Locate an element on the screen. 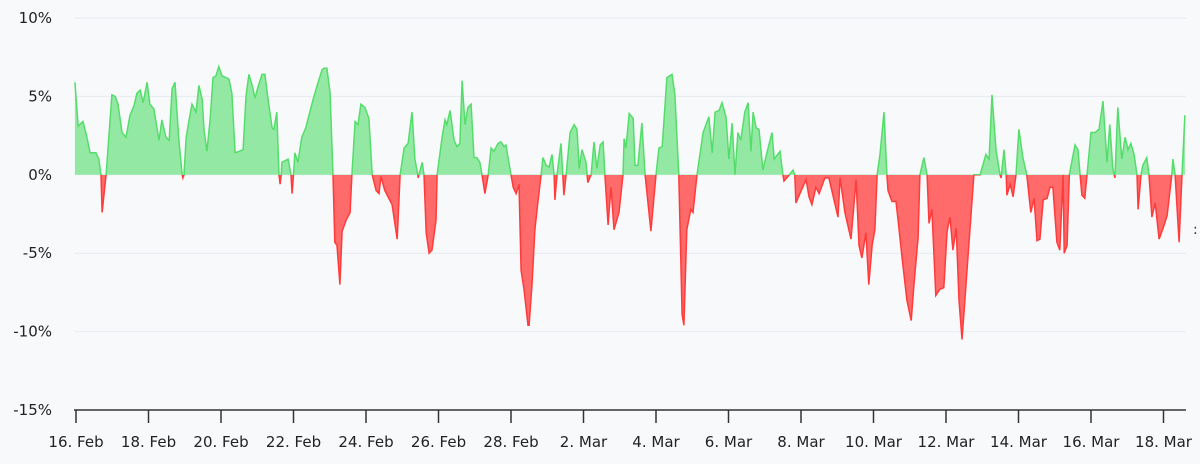 The height and width of the screenshot is (464, 1200). x-tick-label: 10. Mar is located at coordinates (874, 442).